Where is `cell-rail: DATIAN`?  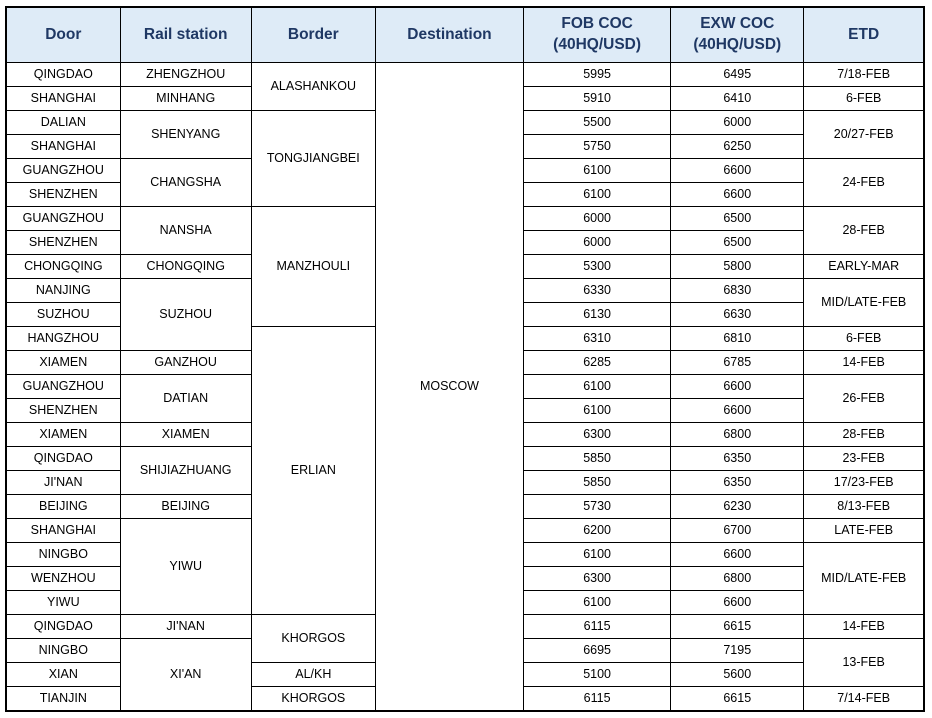 cell-rail: DATIAN is located at coordinates (185, 398).